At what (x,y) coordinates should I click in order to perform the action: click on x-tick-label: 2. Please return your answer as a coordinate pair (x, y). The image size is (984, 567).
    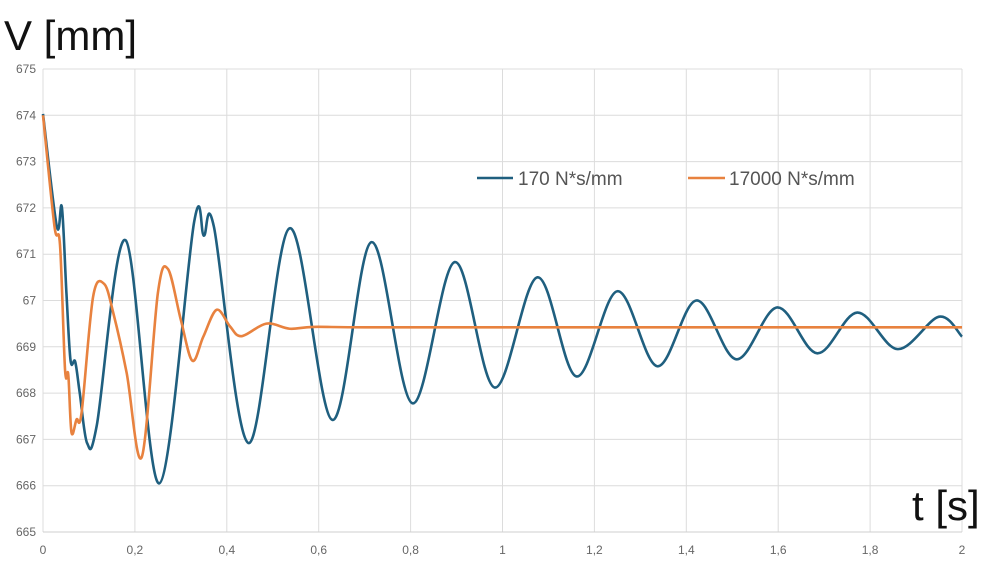
    Looking at the image, I should click on (962, 550).